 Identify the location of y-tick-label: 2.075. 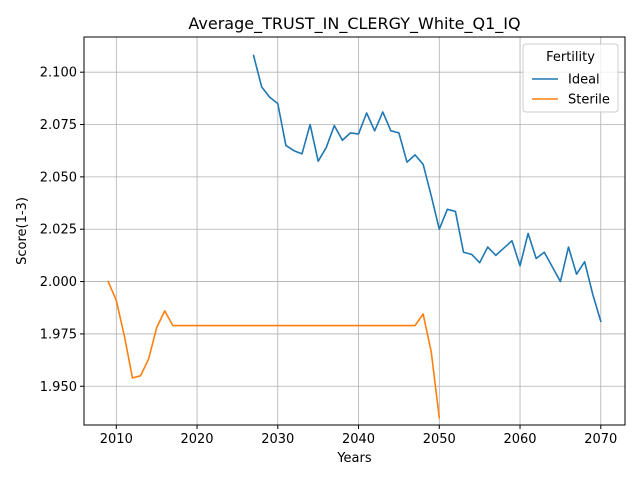
(58, 125).